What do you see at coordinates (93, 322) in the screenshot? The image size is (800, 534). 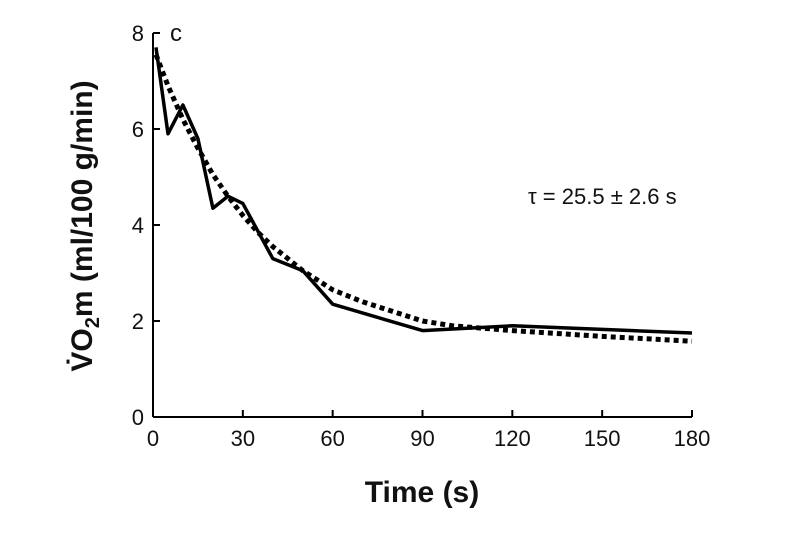 I see `y-axis-title-subscript: 2` at bounding box center [93, 322].